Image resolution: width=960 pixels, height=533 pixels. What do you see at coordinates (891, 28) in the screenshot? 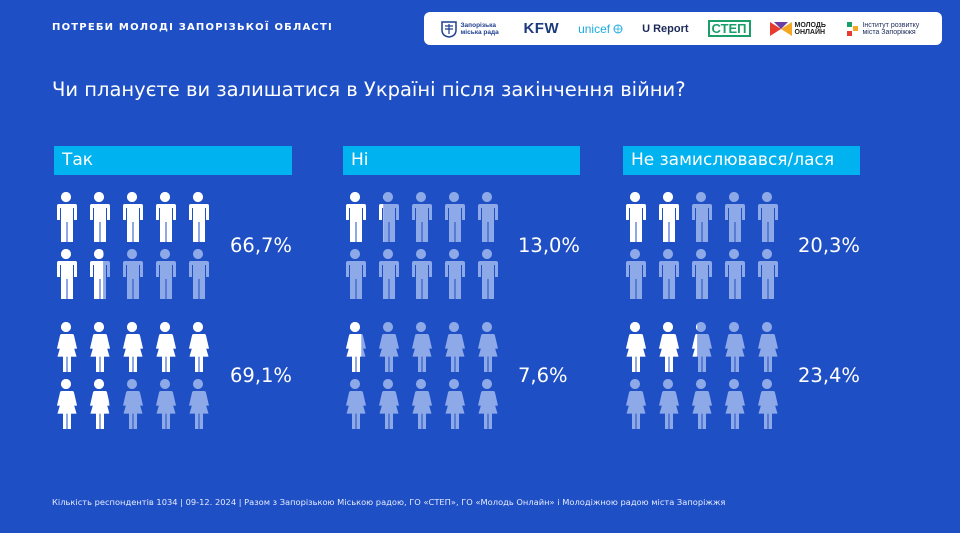
I see `logo-text-instytut: Інститут розвитку міста Запоріжжя` at bounding box center [891, 28].